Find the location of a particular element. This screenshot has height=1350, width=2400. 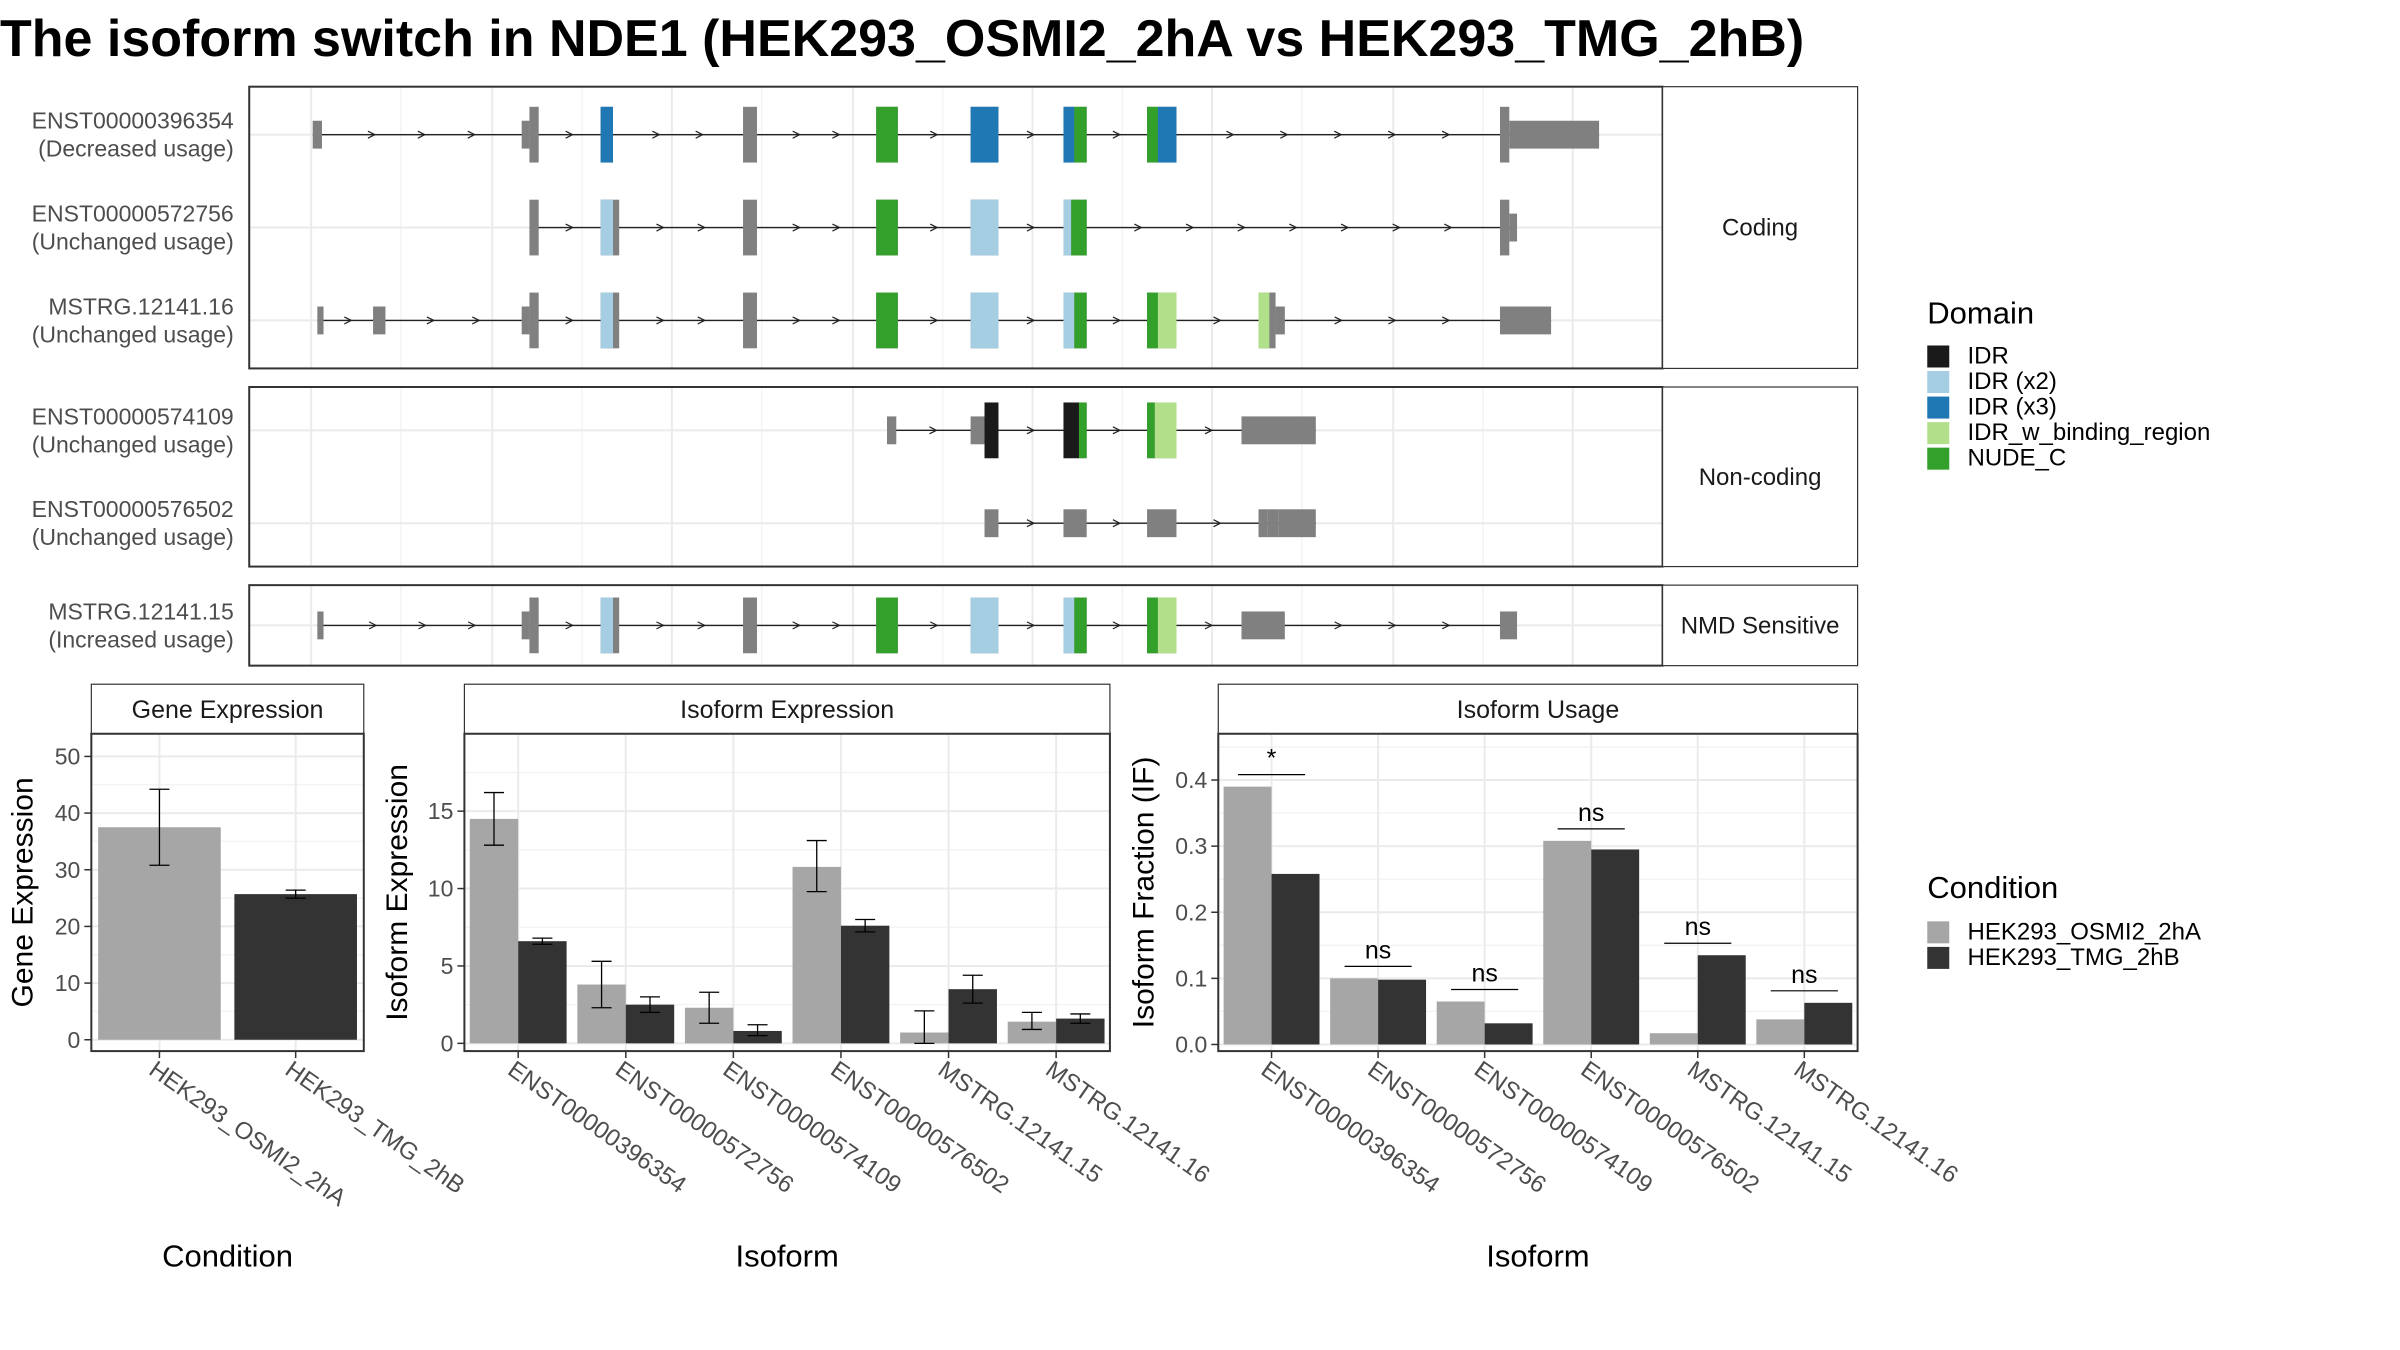

condition-legend-key is located at coordinates (1938, 957).